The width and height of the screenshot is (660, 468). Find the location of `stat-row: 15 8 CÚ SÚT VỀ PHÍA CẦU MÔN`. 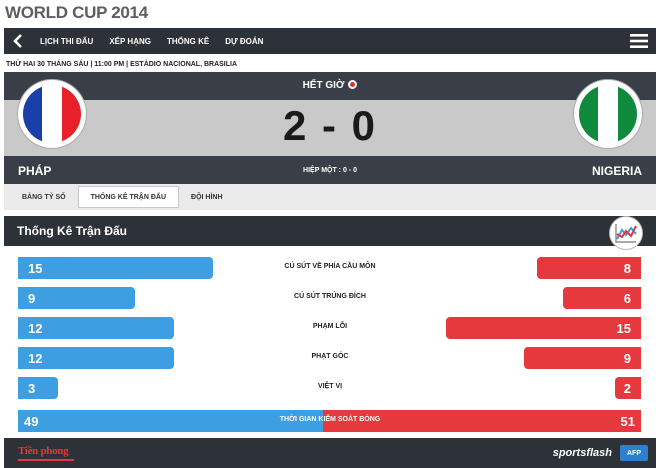

stat-row: 15 8 CÚ SÚT VỀ PHÍA CẦU MÔN is located at coordinates (330, 268).